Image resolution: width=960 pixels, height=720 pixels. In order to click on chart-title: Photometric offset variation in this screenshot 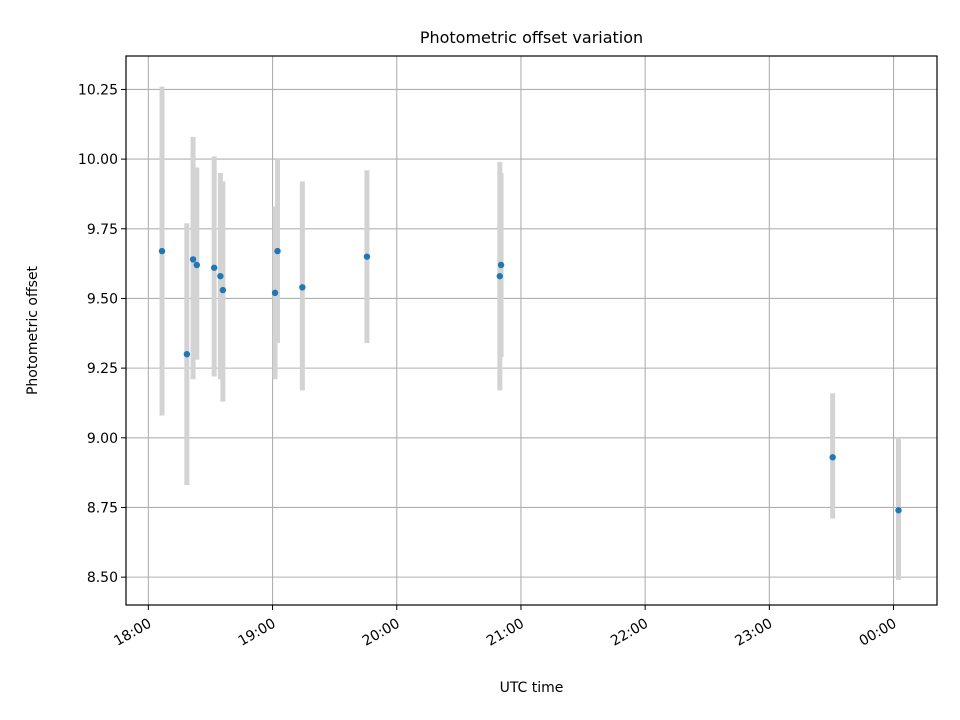, I will do `click(531, 37)`.